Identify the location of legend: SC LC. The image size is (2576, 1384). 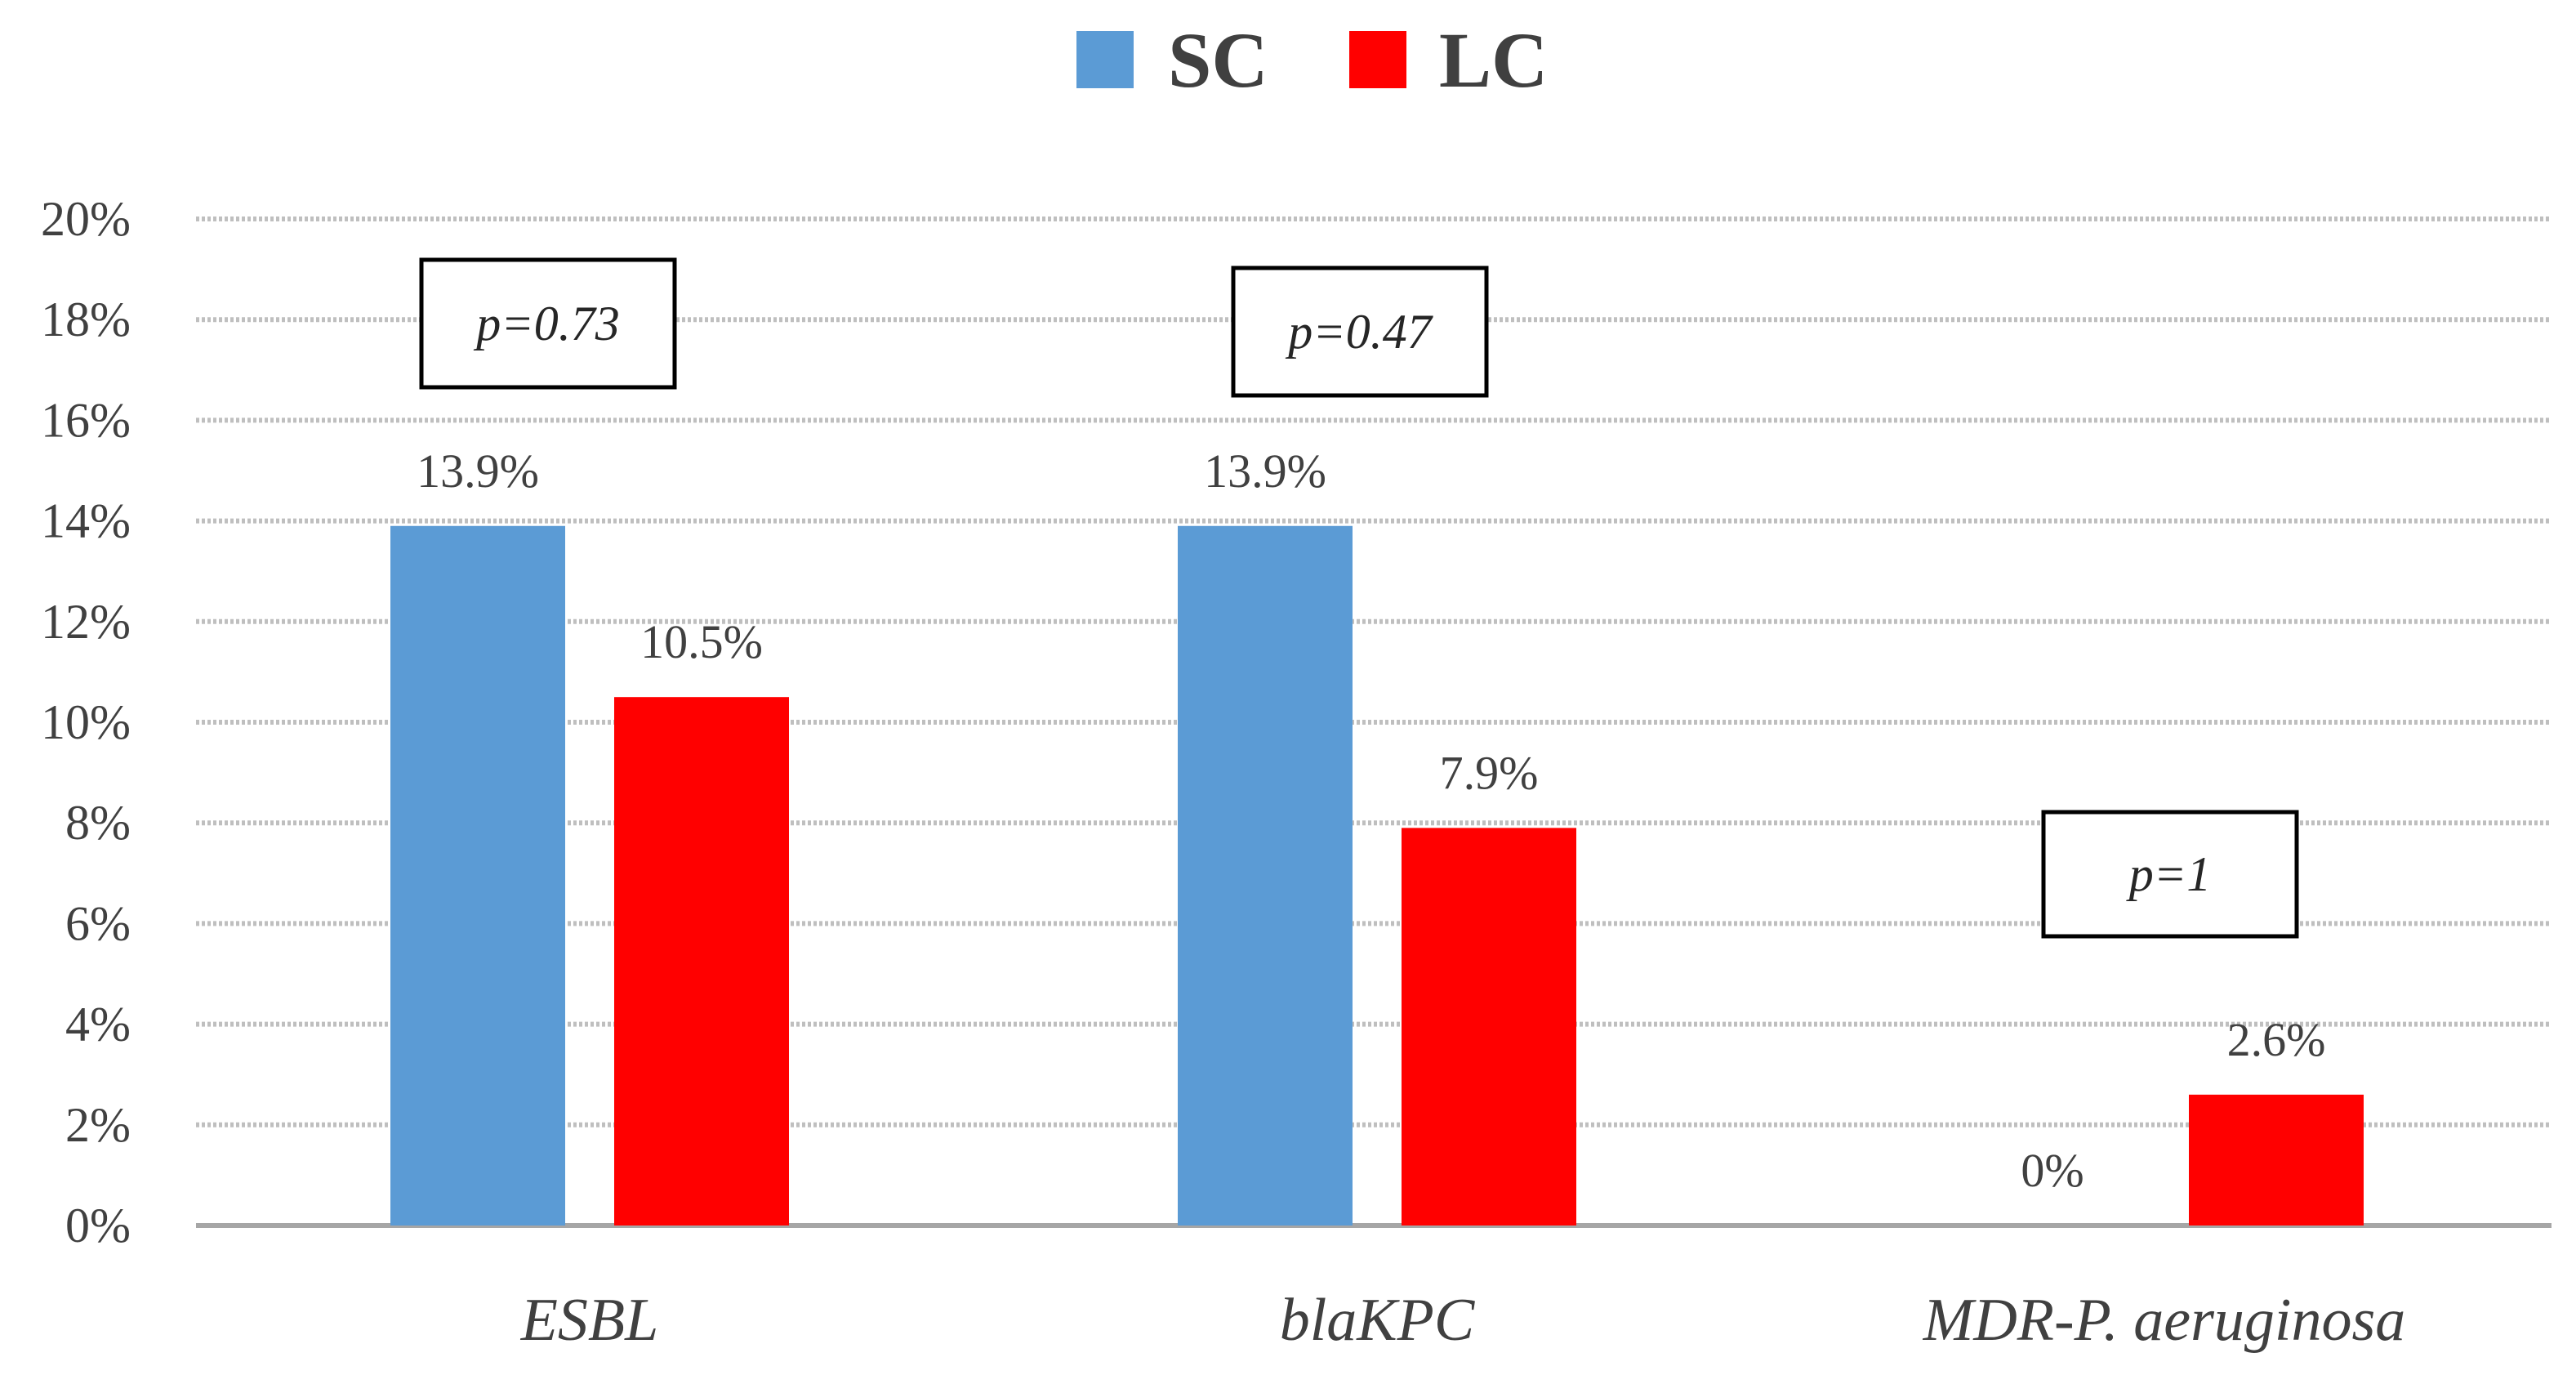
(1312, 60).